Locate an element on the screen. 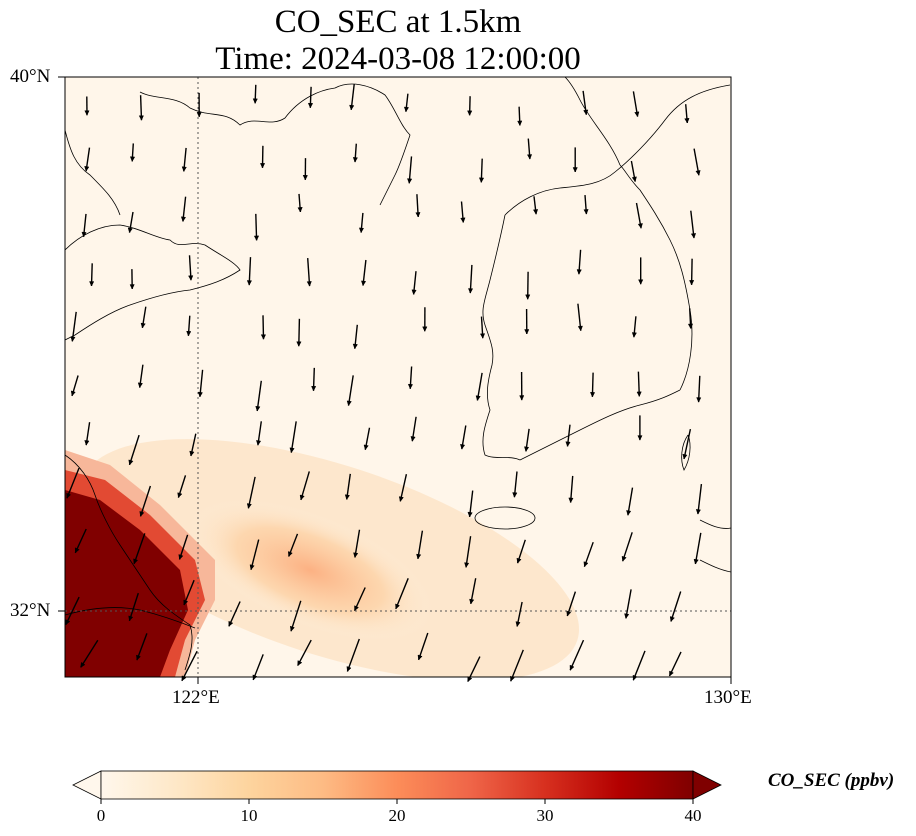 The image size is (916, 836). title-line-2: Time: 2024-03-08 12:00:00 is located at coordinates (398, 59).